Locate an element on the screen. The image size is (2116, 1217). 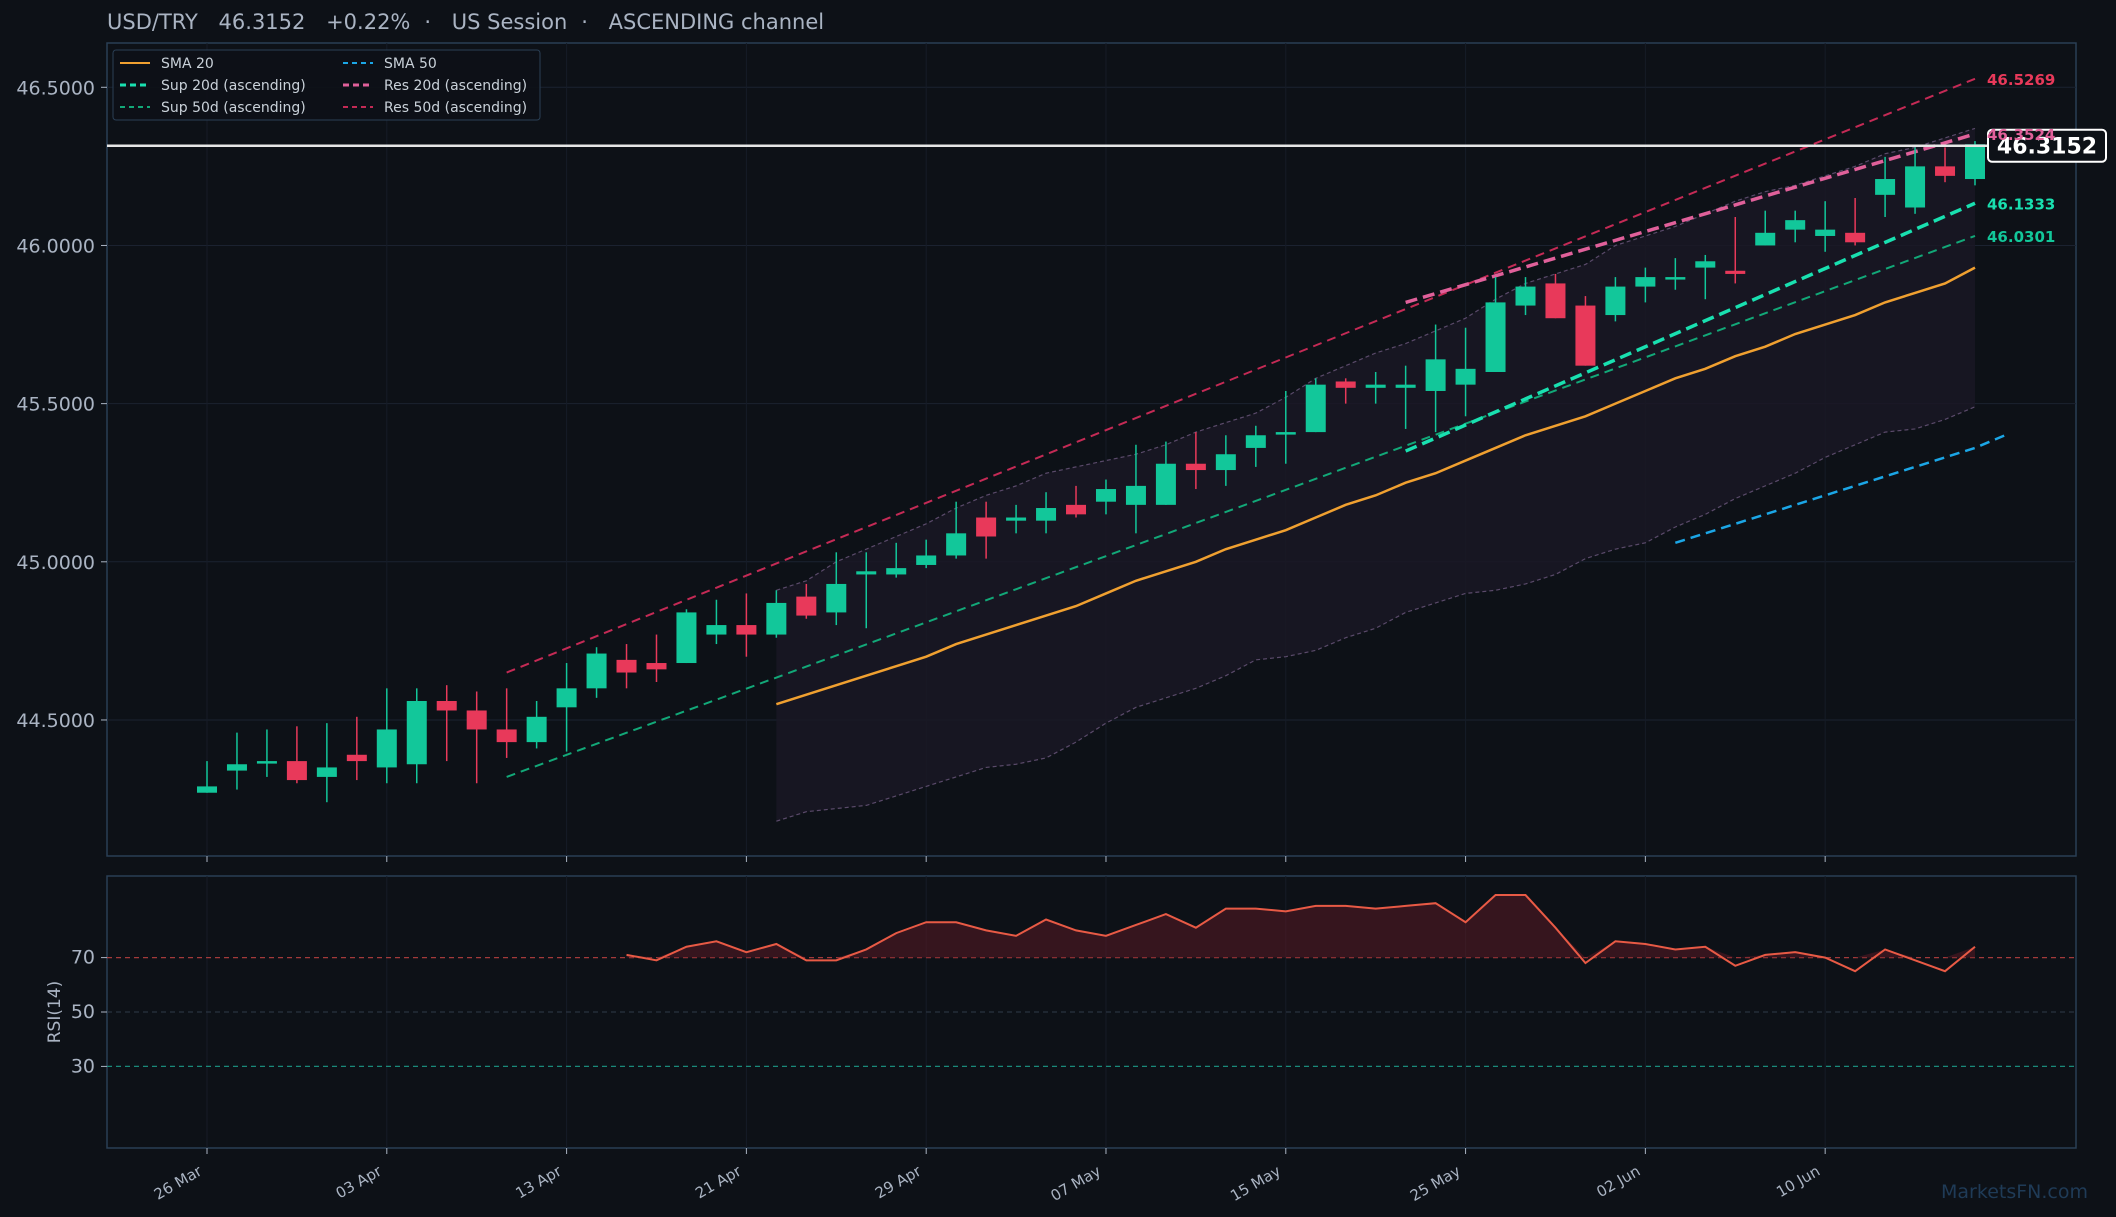
y-tick-label: 46.0000 is located at coordinates (55, 246).